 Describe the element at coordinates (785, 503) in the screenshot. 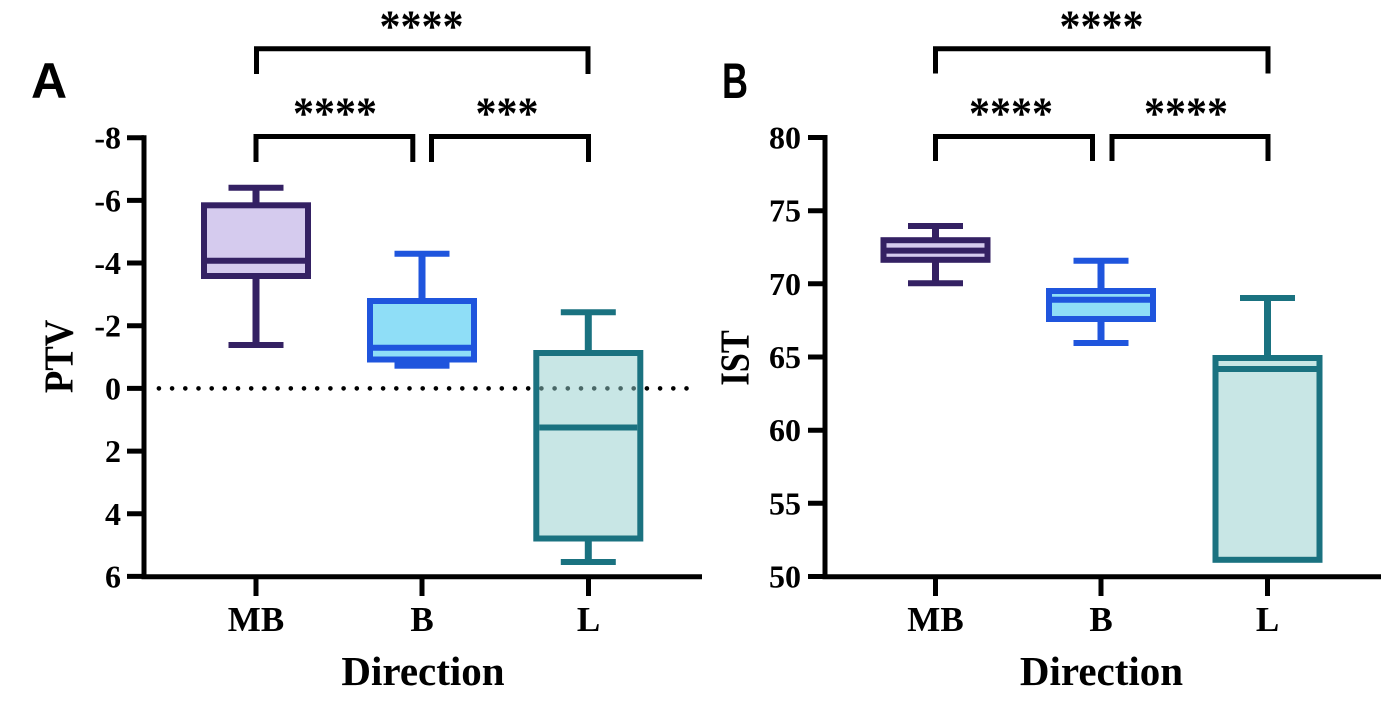

I see `svg-text: 55` at that location.